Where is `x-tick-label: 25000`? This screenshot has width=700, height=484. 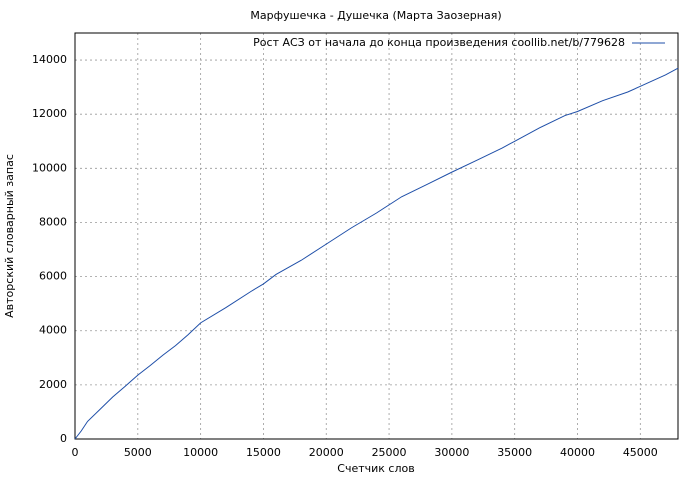 x-tick-label: 25000 is located at coordinates (389, 452).